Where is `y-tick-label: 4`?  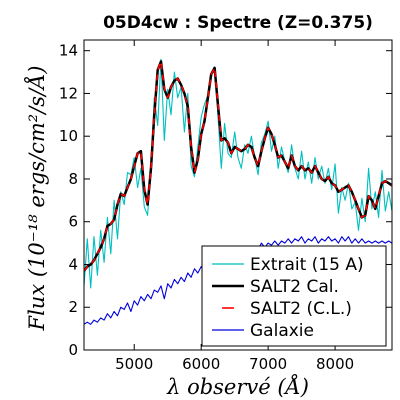 y-tick-label: 4 is located at coordinates (73, 264).